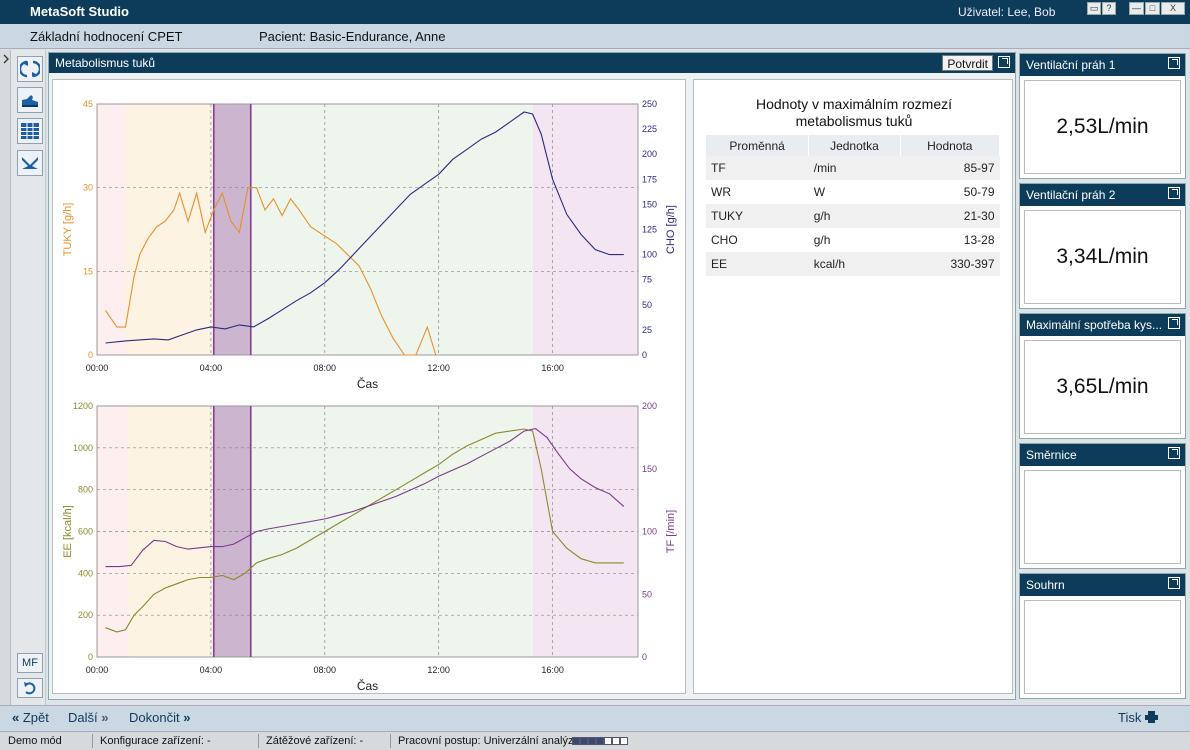 The height and width of the screenshot is (750, 1190). I want to click on y-right-tick-label: 25, so click(647, 330).